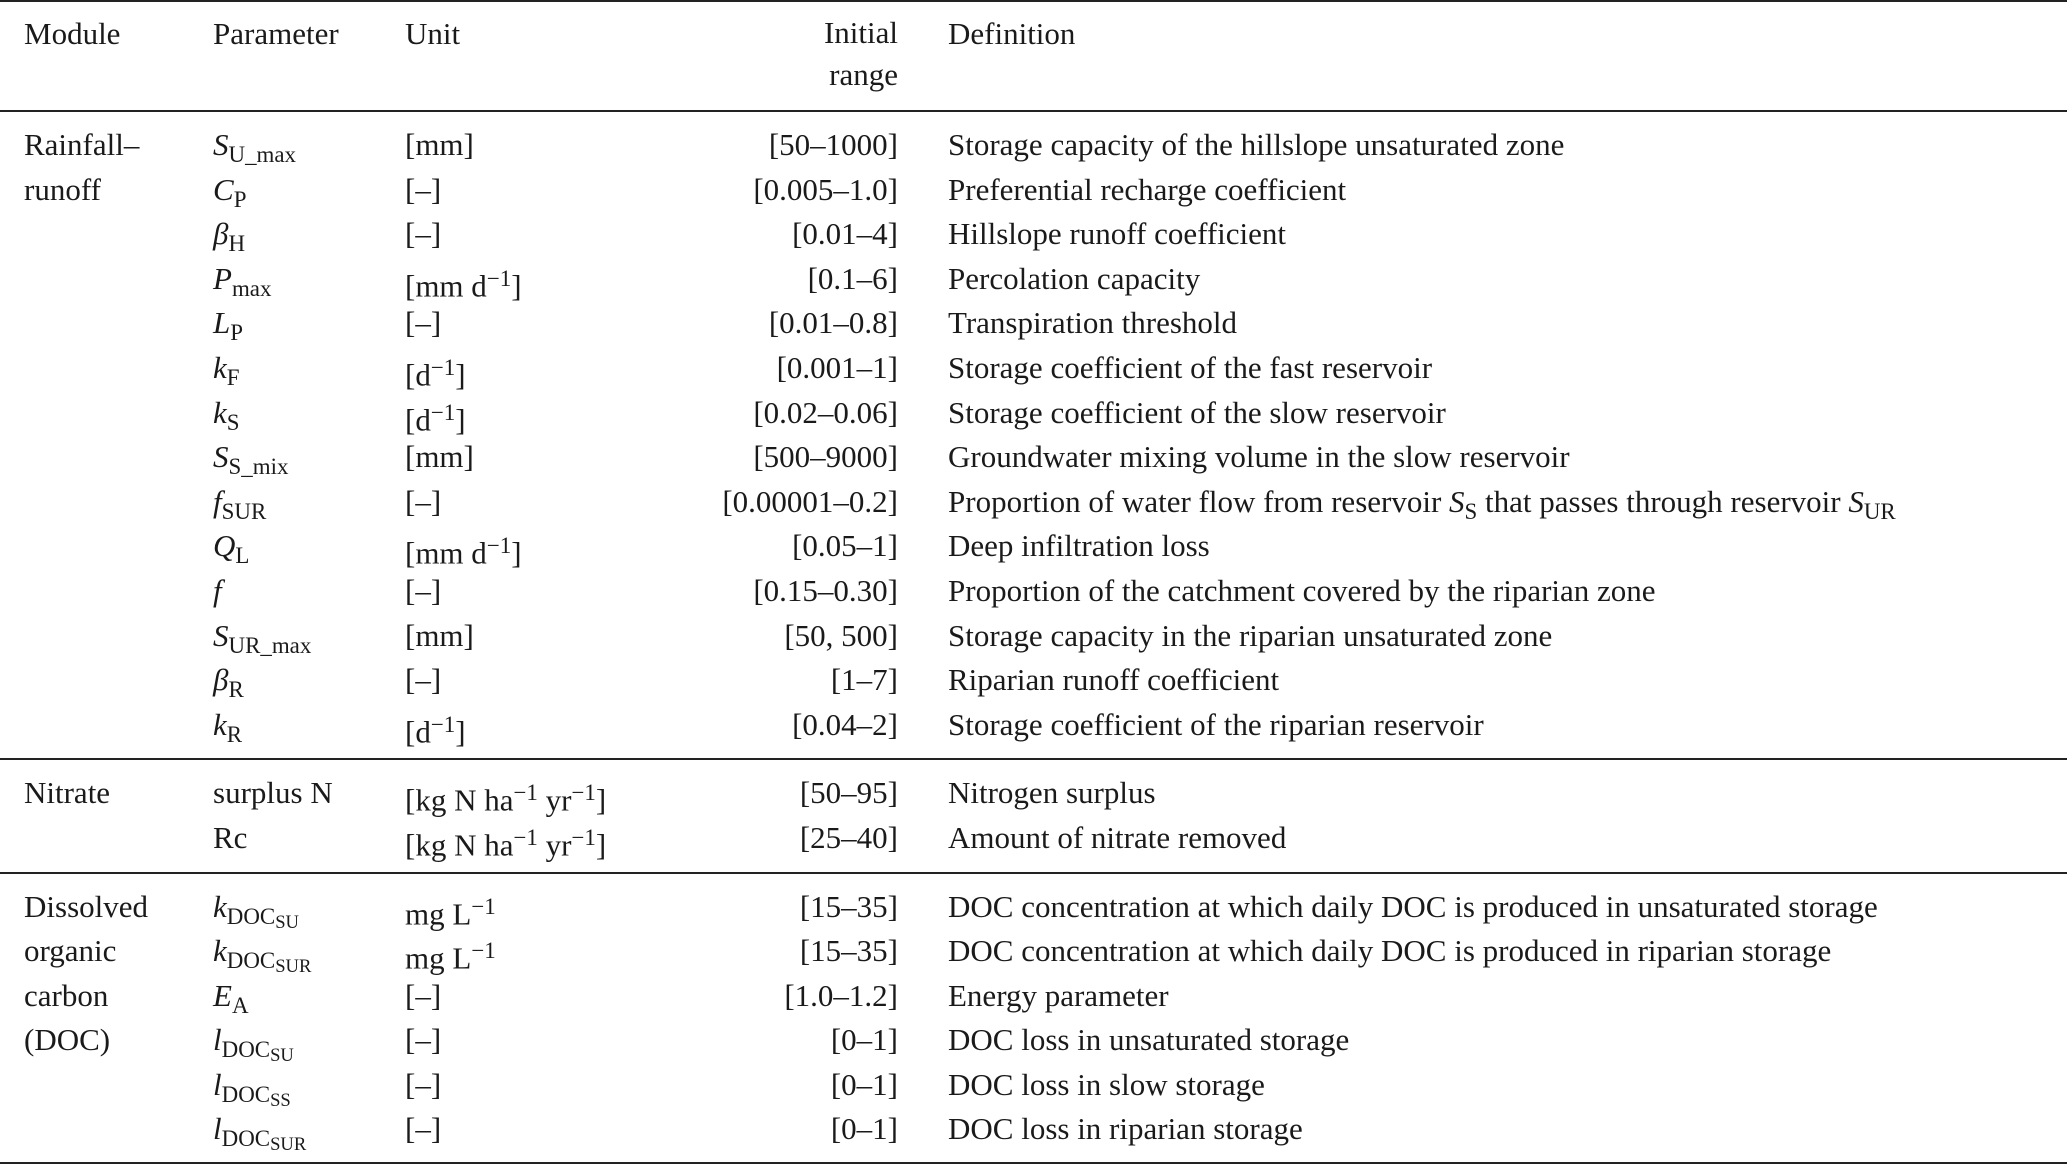 The height and width of the screenshot is (1168, 2067). Describe the element at coordinates (438, 913) in the screenshot. I see `text-segment: mg L` at that location.